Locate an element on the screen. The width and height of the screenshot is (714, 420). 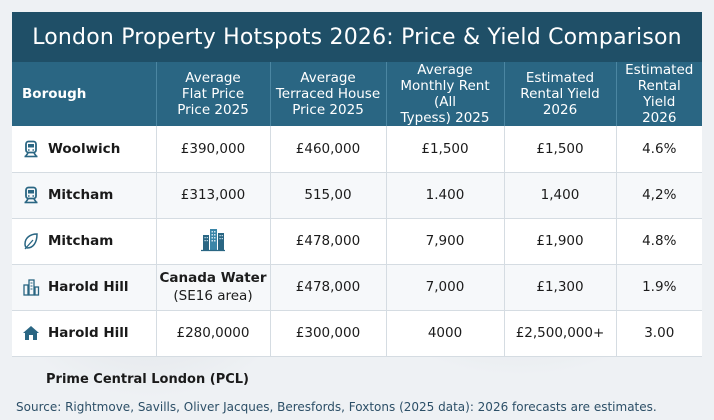
terraced-price-cell: 515,00 is located at coordinates (328, 195).